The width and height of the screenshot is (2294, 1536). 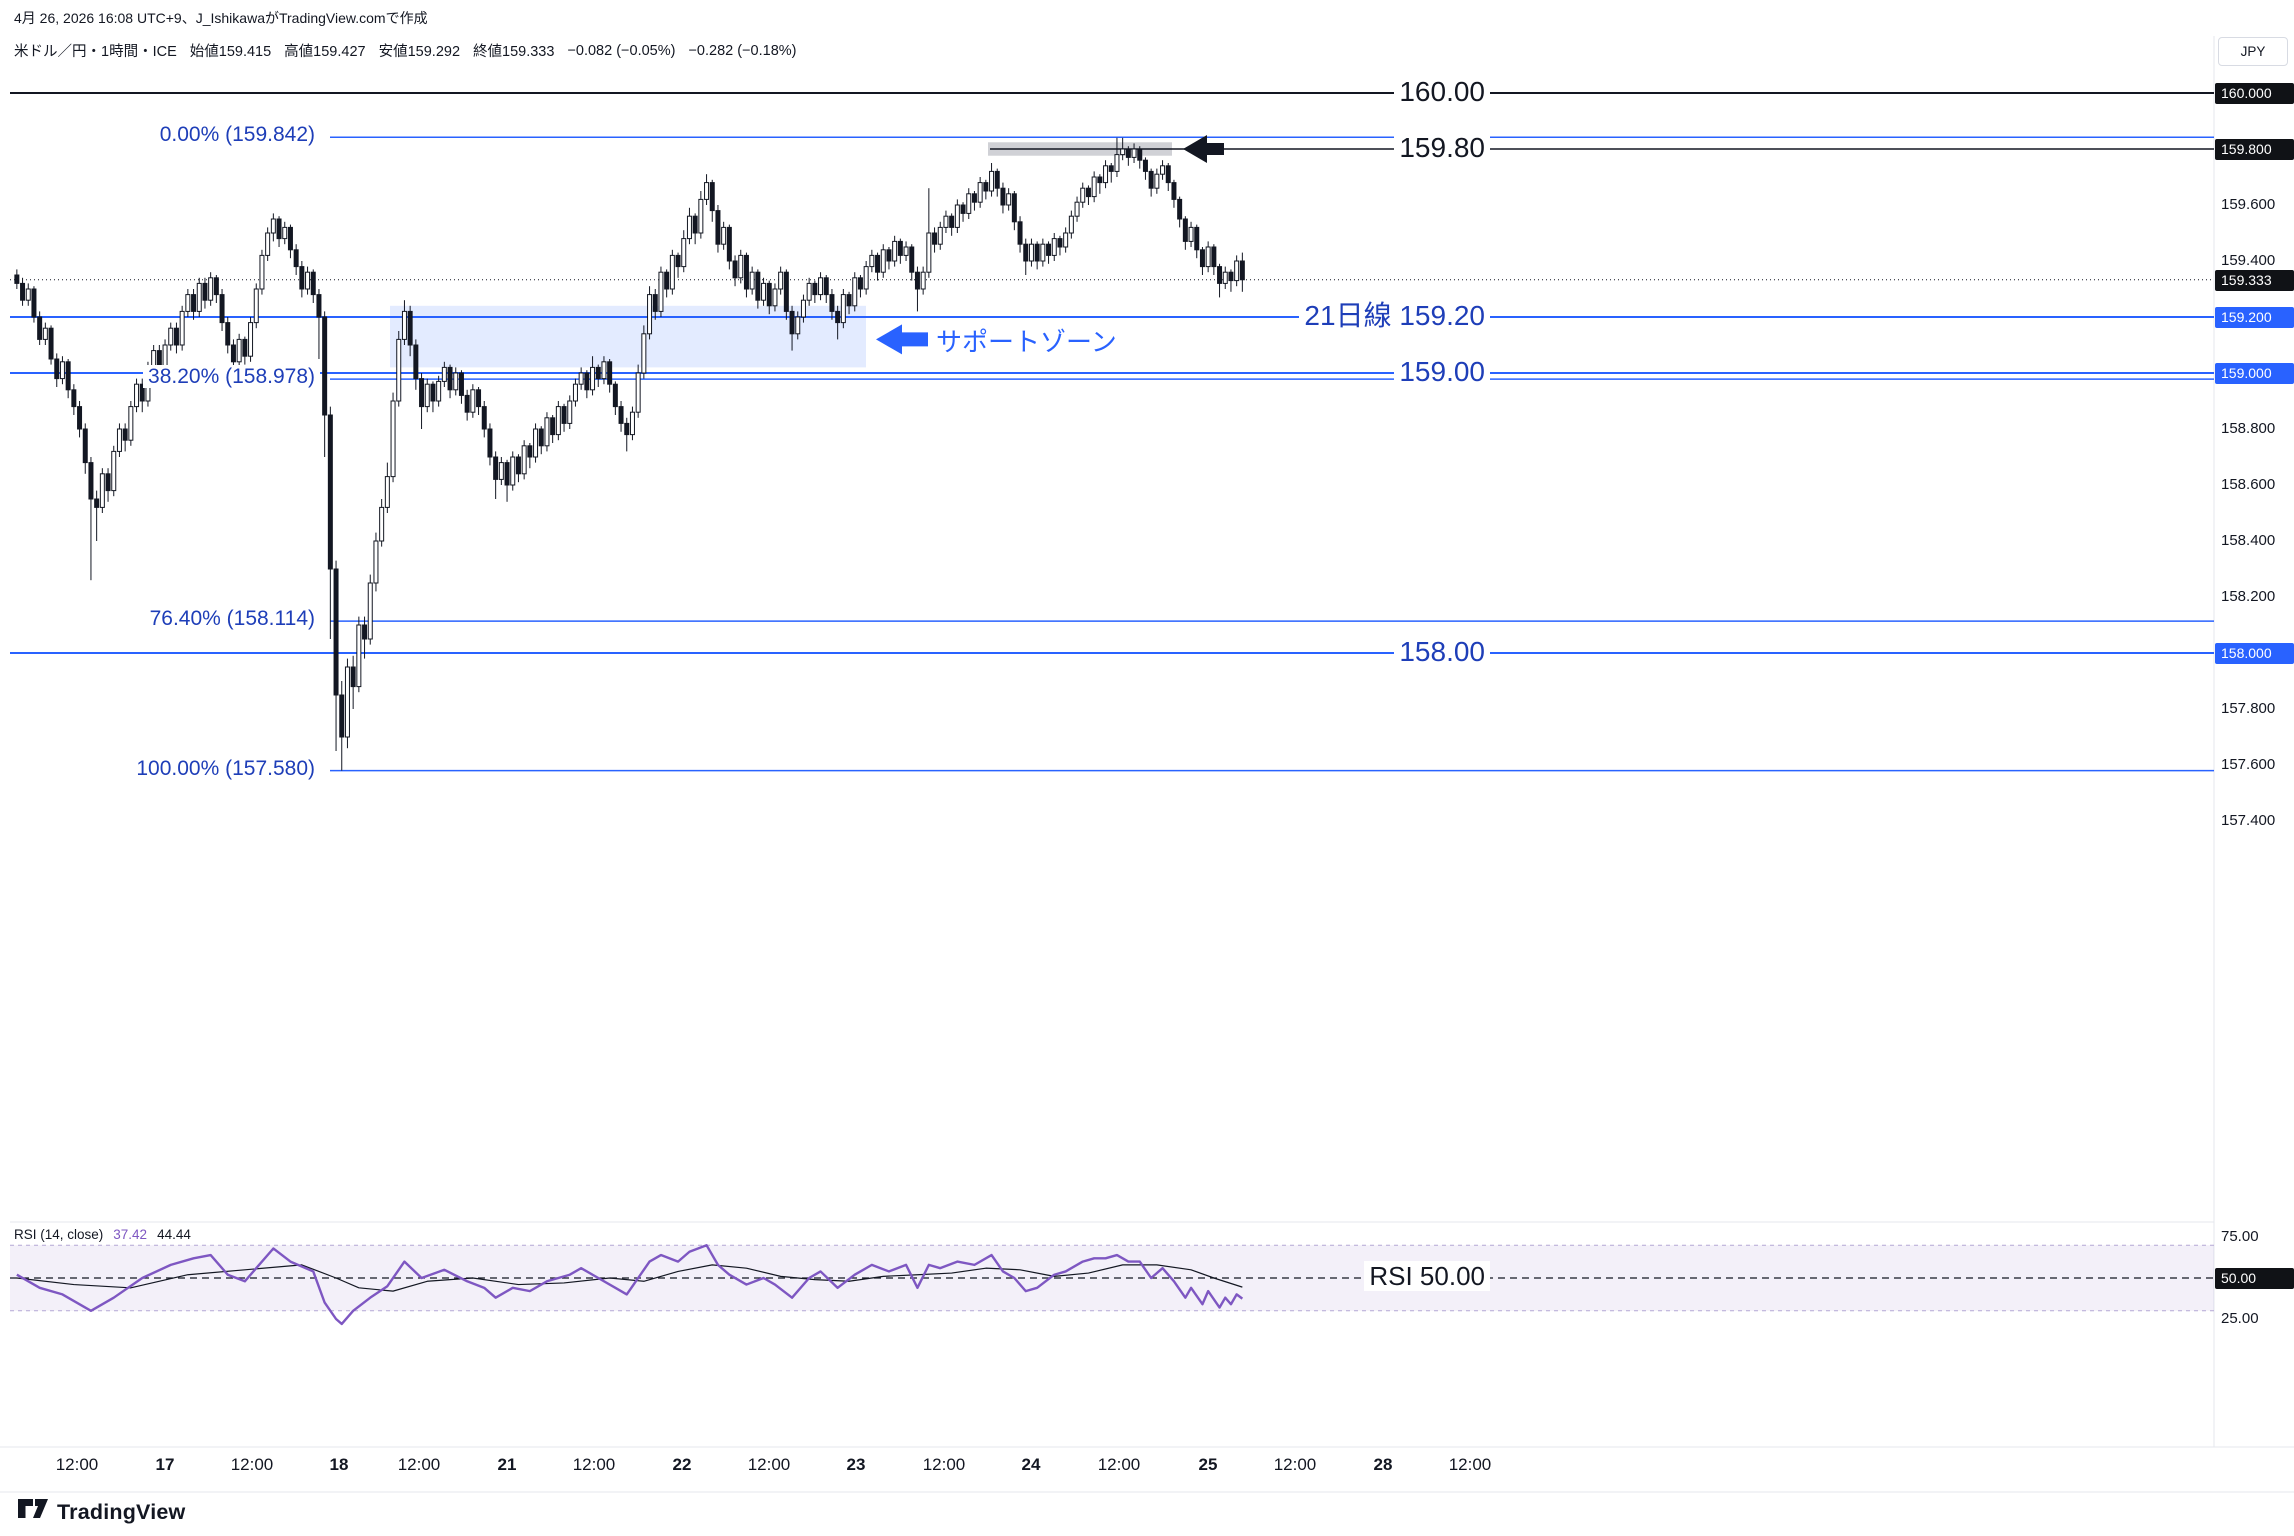 What do you see at coordinates (204, 52) in the screenshot?
I see `open-label: 始値` at bounding box center [204, 52].